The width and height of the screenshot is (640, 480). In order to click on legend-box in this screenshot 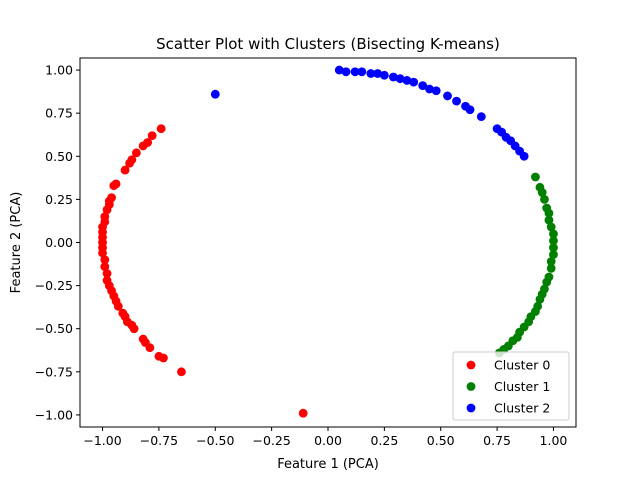, I will do `click(511, 386)`.